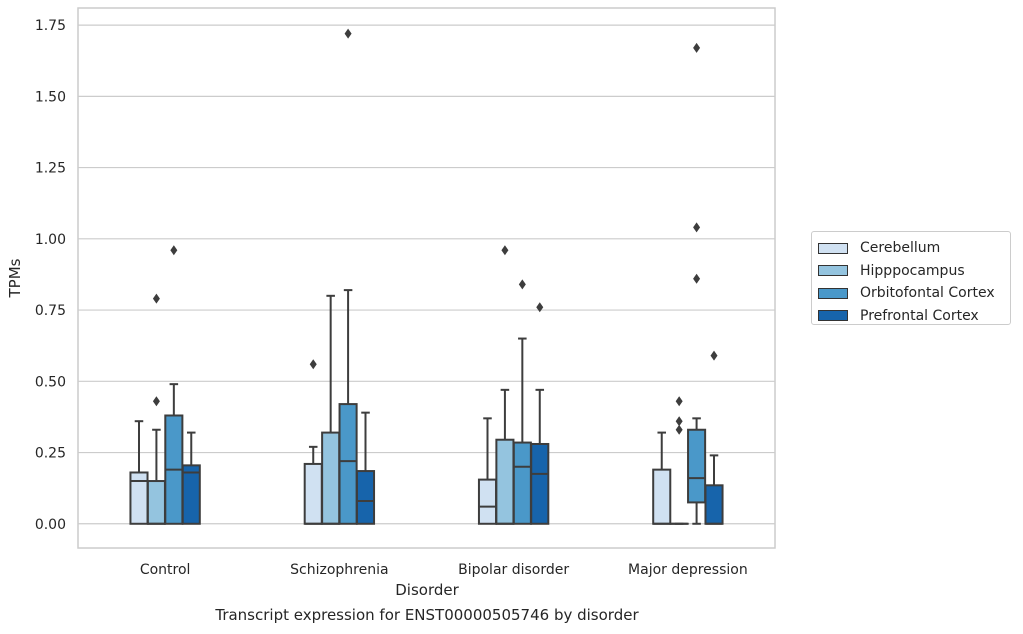 The height and width of the screenshot is (634, 1023). Describe the element at coordinates (833, 316) in the screenshot. I see `legend-swatch-prefrontal-cortex` at that location.